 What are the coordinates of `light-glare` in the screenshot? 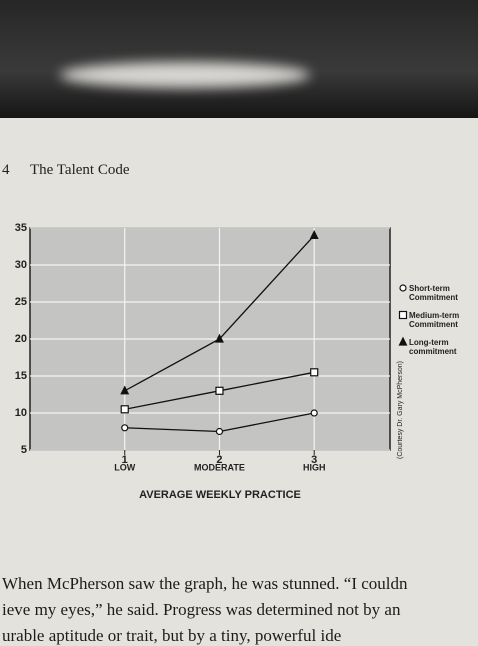 It's located at (185, 75).